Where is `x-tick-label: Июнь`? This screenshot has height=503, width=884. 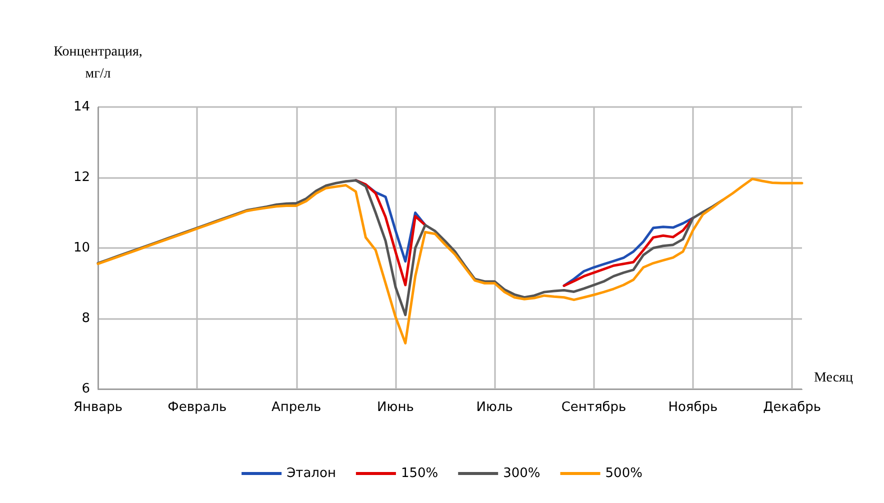
x-tick-label: Июнь is located at coordinates (395, 407).